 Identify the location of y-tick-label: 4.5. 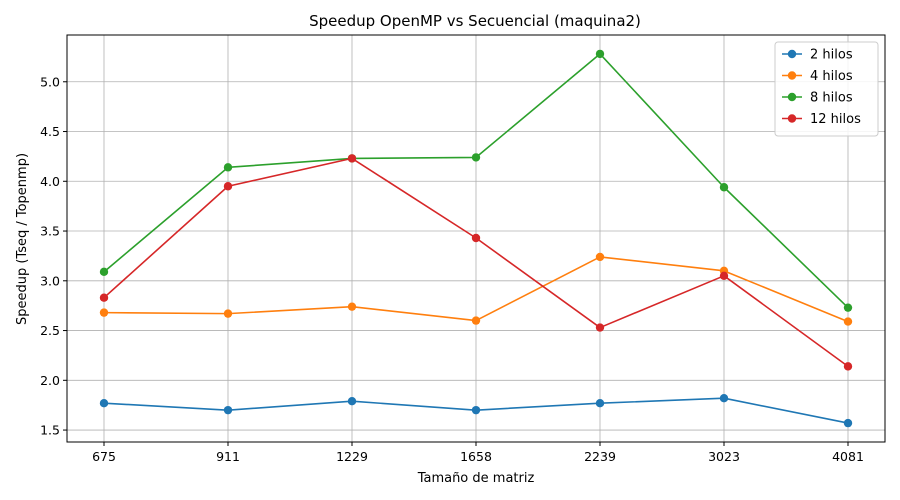
(50, 131).